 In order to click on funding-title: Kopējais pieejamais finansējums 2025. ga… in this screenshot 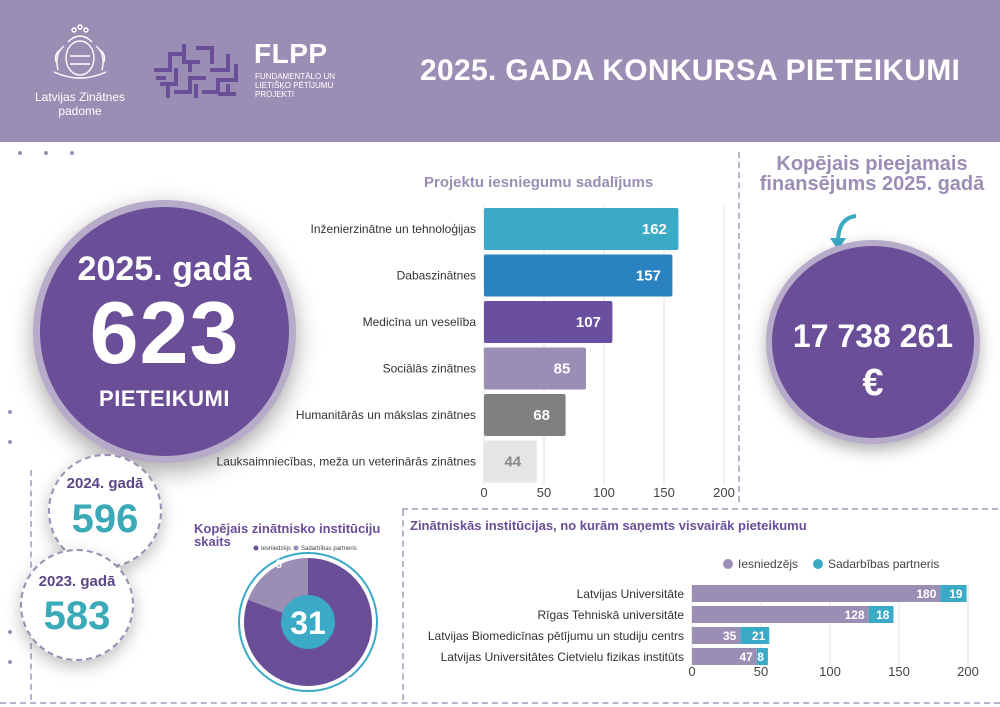, I will do `click(872, 174)`.